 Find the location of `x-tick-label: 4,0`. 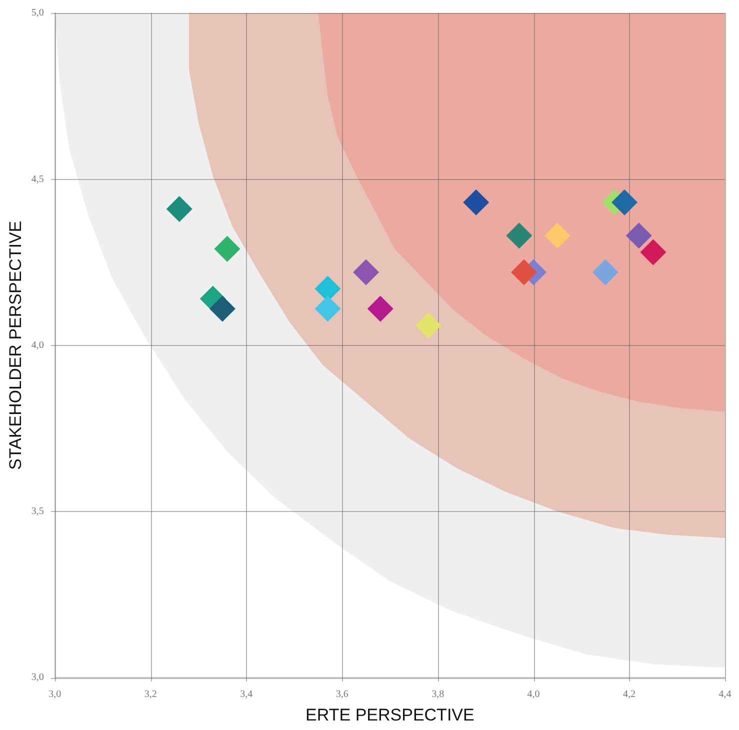

x-tick-label: 4,0 is located at coordinates (533, 694).